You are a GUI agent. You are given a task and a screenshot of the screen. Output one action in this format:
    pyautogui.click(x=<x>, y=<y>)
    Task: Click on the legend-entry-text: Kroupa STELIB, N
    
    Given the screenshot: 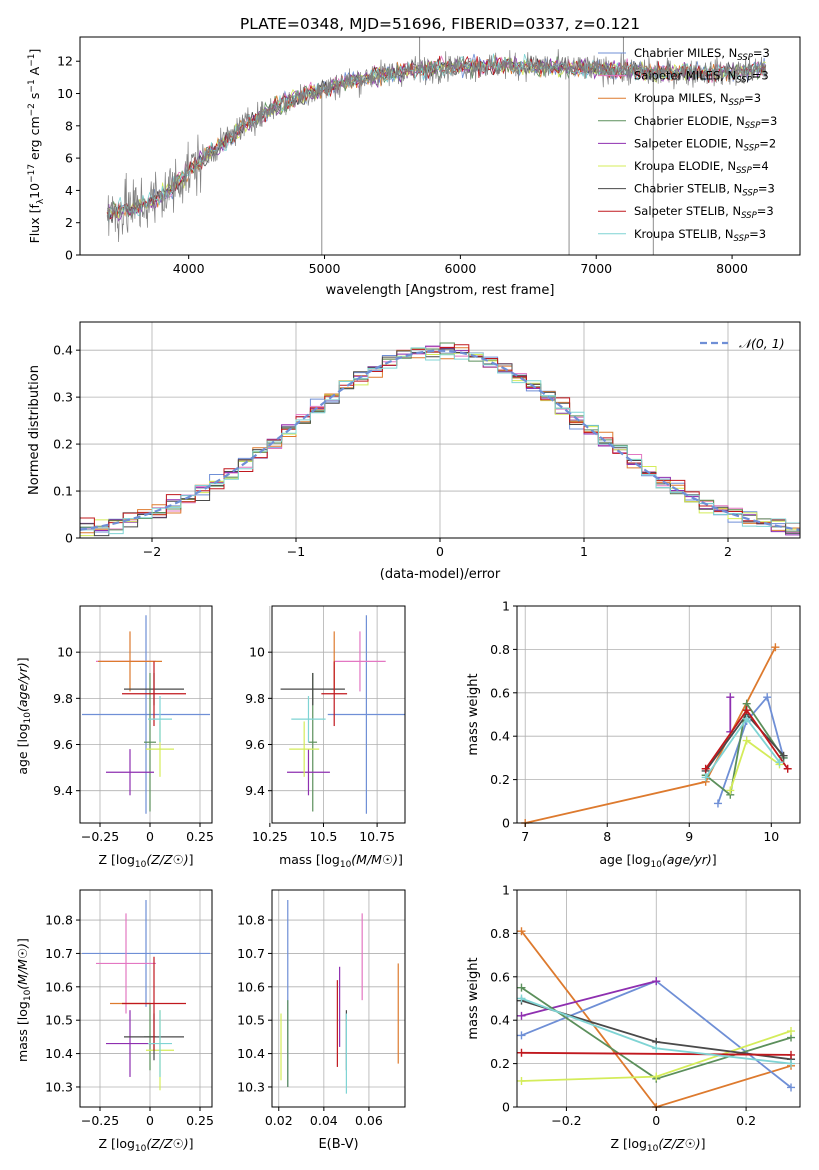 What is the action you would take?
    pyautogui.click(x=684, y=234)
    